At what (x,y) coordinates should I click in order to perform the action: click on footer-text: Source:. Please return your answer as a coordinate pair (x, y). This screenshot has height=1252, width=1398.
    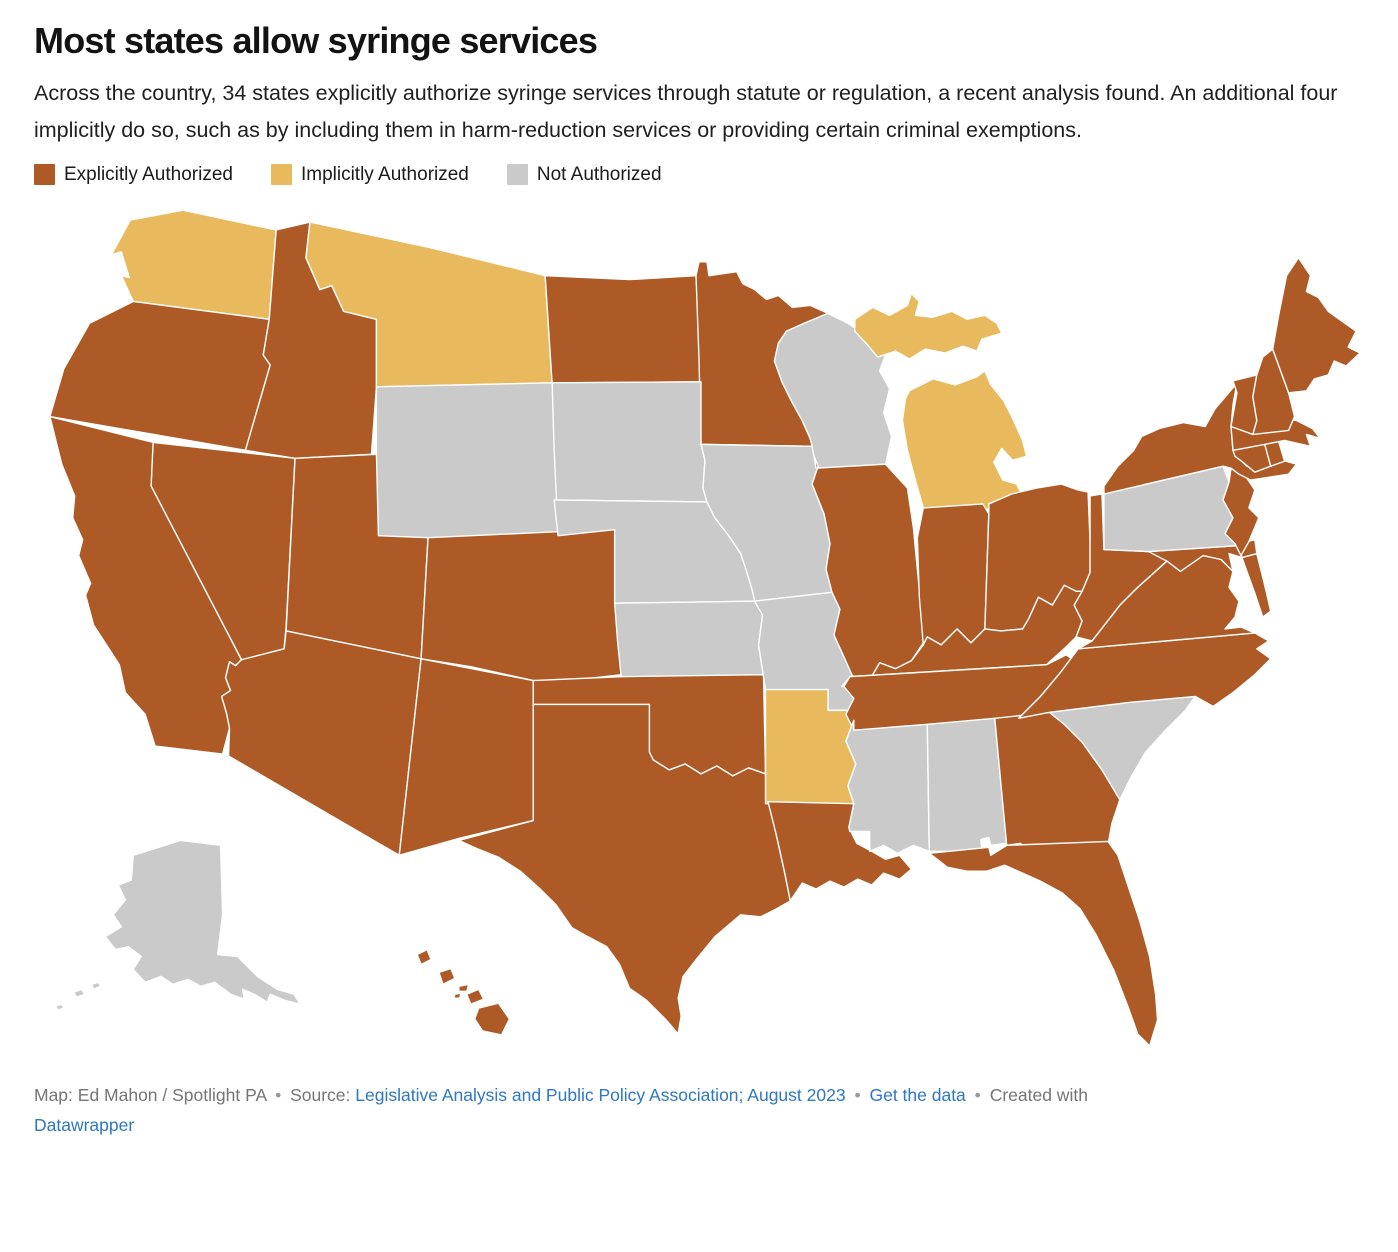
    Looking at the image, I should click on (320, 1094).